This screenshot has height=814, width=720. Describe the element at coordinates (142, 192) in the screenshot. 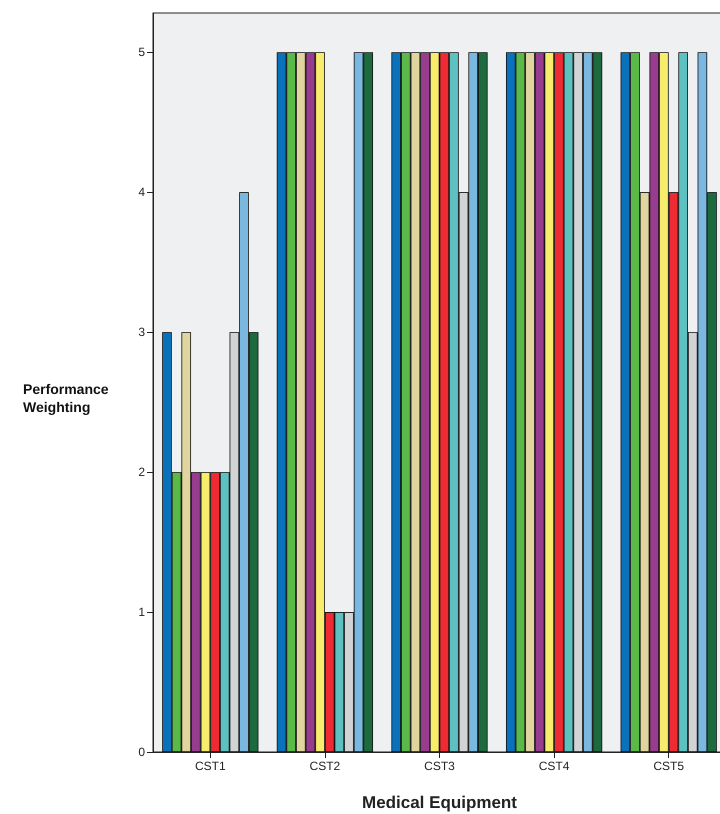

I see `y-tick-label: 4` at that location.